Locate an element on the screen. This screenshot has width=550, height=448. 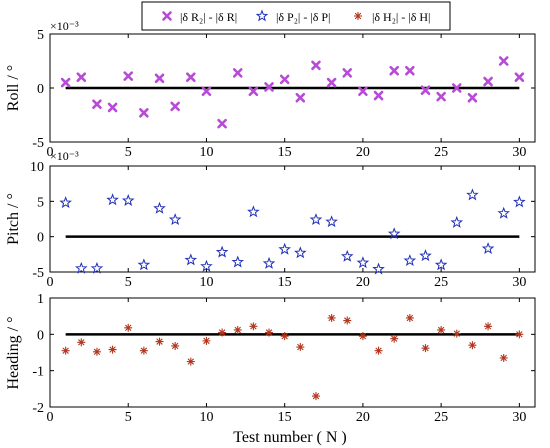
legend-label-pitch: |δ P₂| - |δ P| is located at coordinates (303, 17).